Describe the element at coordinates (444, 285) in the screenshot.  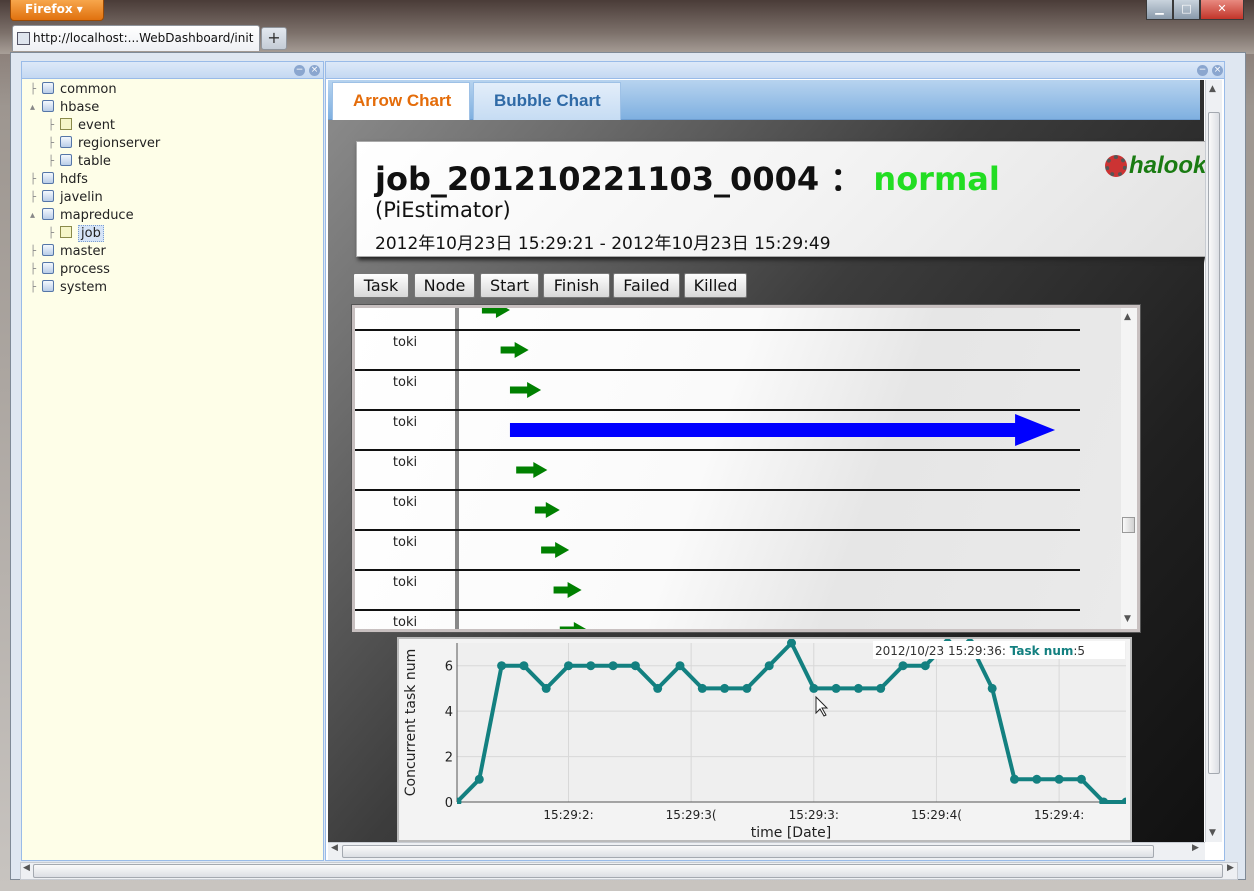
I see `sort-node-button: Node` at that location.